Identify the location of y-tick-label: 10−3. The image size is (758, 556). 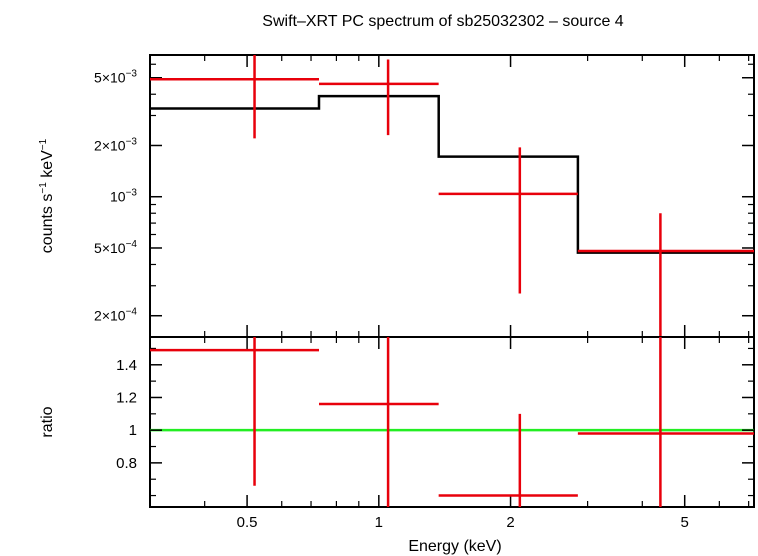
(123, 196).